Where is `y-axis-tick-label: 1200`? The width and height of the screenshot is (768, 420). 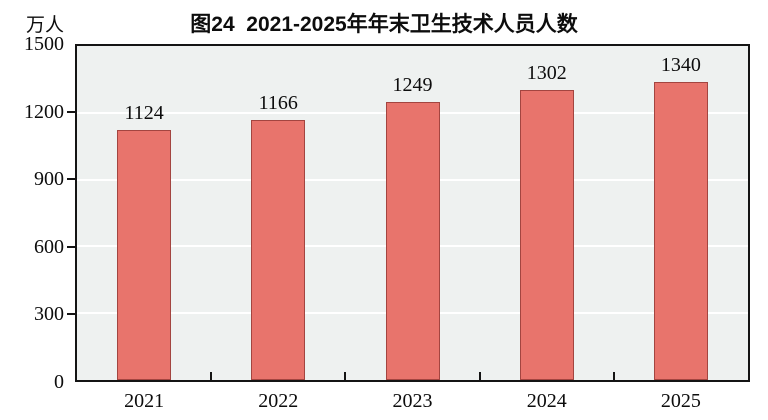 y-axis-tick-label: 1200 is located at coordinates (44, 111).